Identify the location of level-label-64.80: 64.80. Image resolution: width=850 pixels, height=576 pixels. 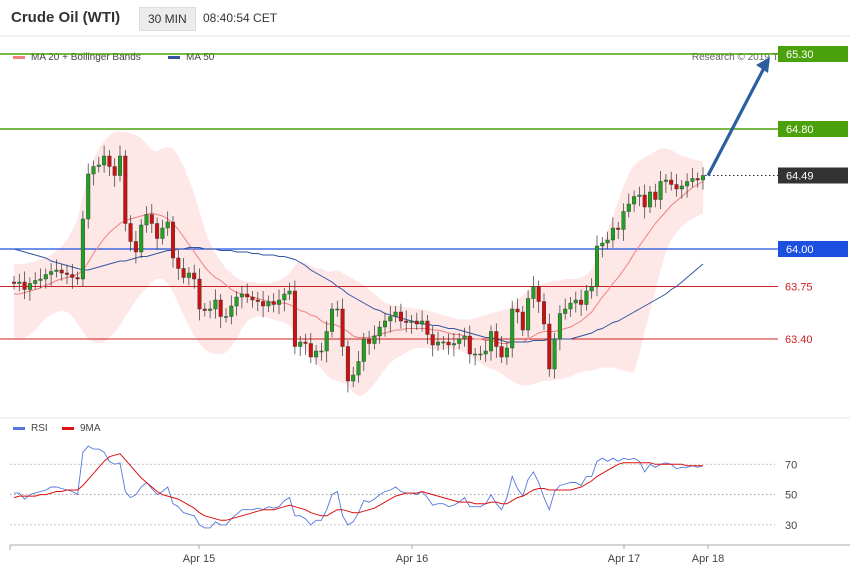
(800, 130).